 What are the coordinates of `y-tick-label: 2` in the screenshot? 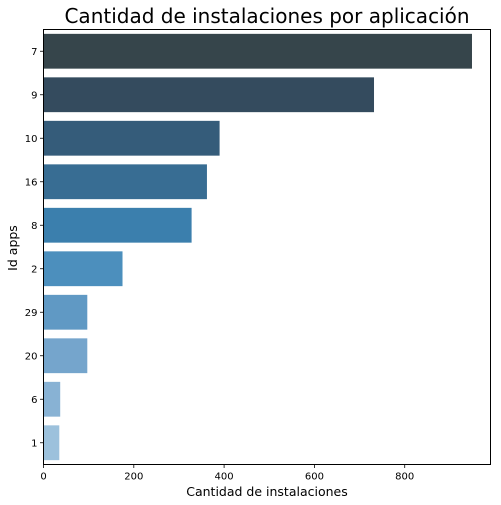 It's located at (34, 269).